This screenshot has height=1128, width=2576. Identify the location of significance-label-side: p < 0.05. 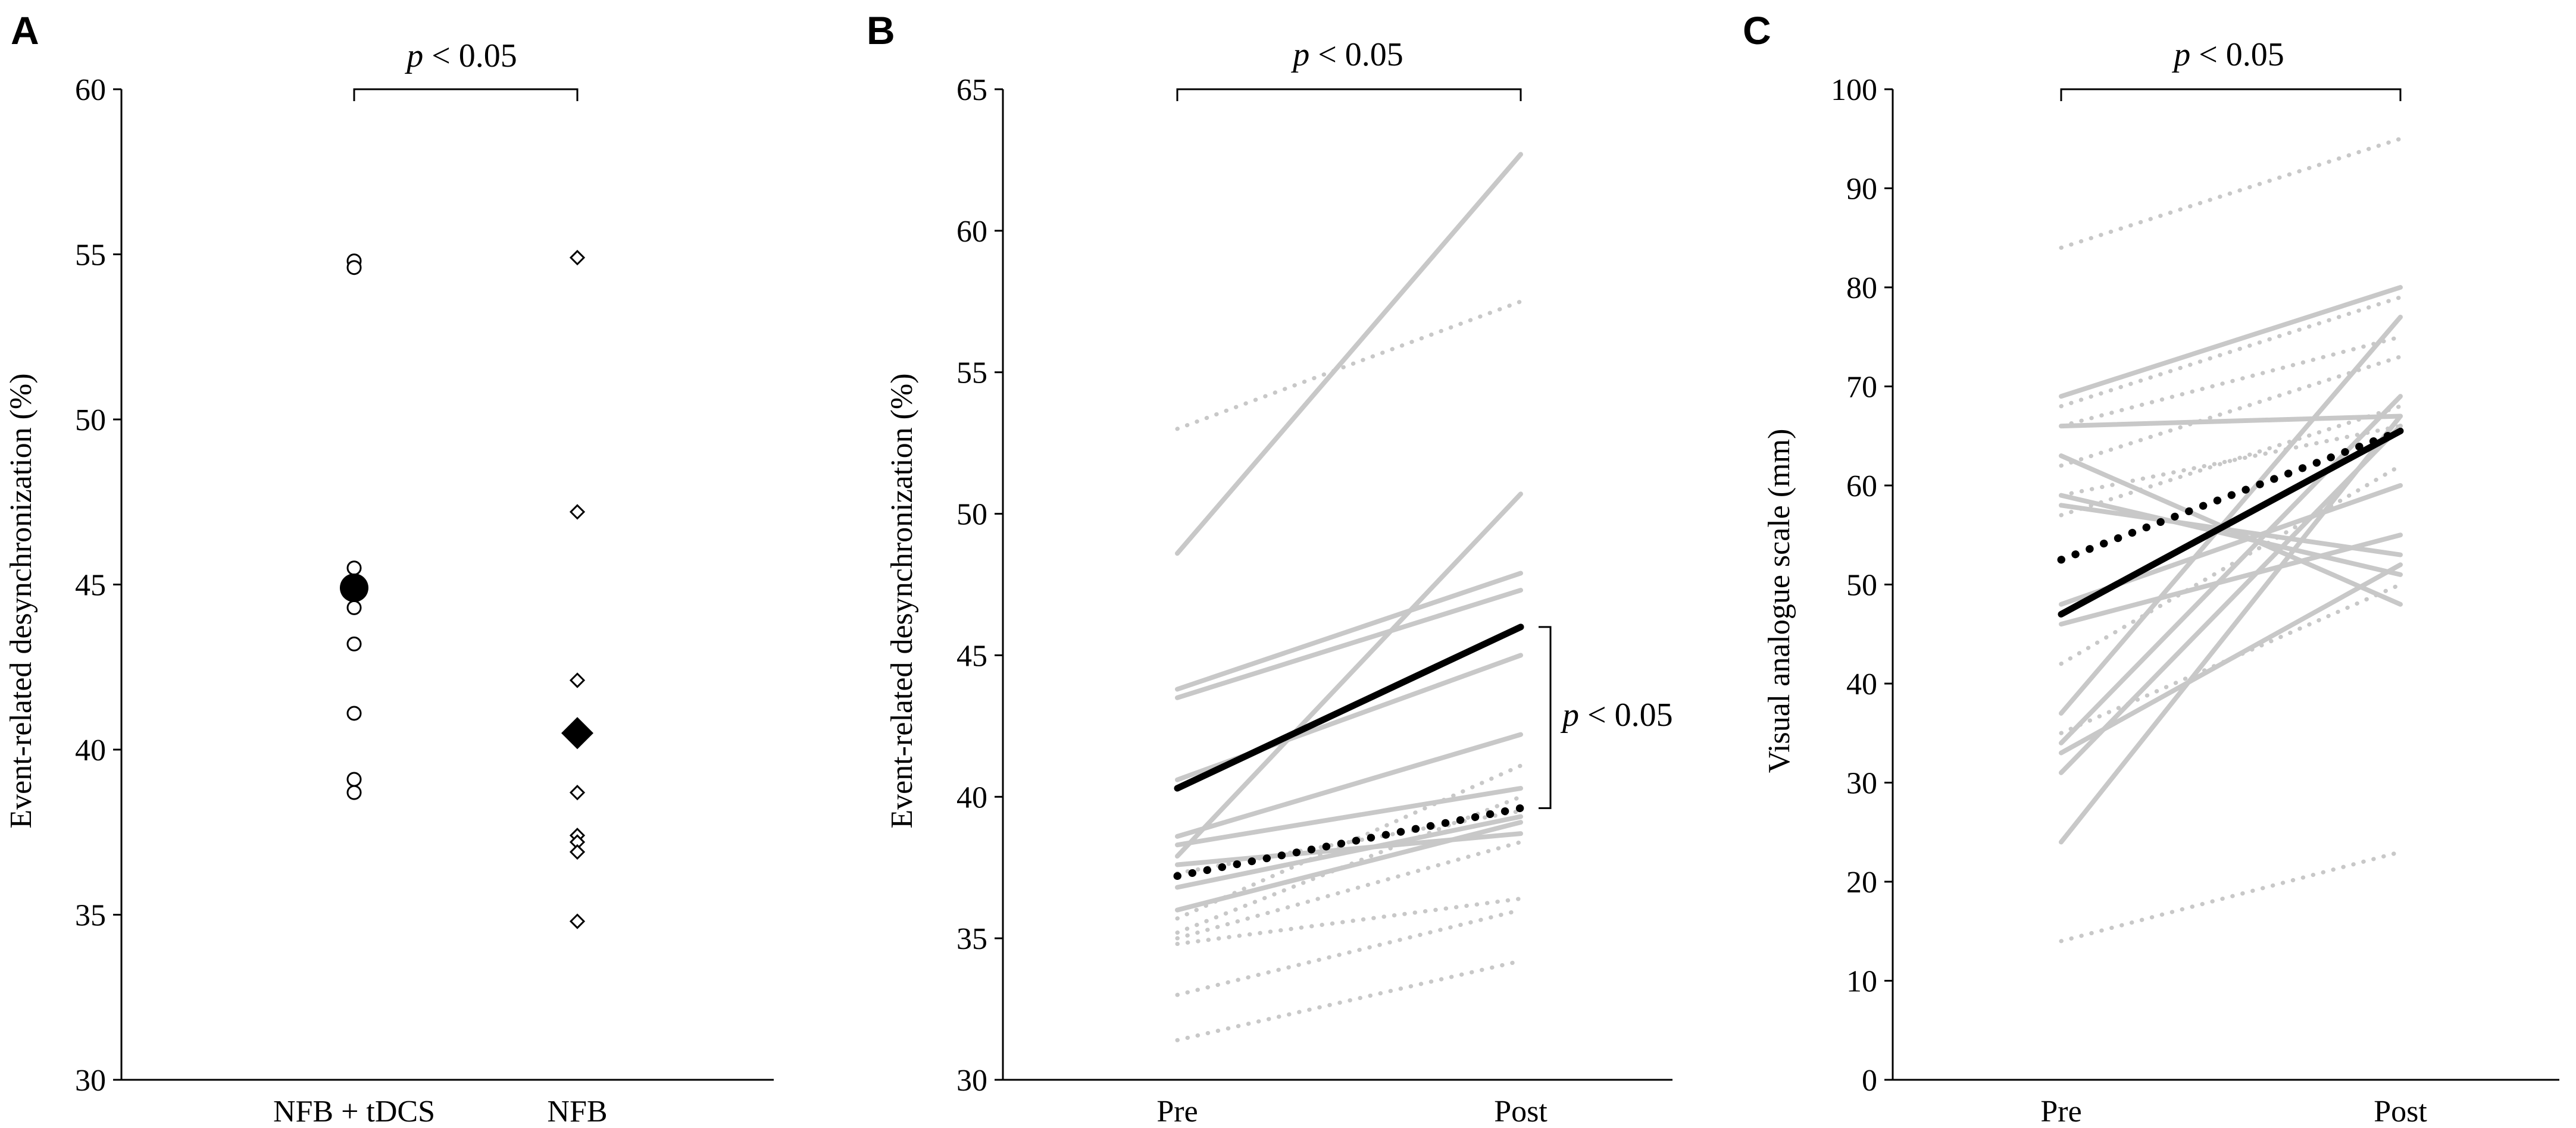
(1616, 715).